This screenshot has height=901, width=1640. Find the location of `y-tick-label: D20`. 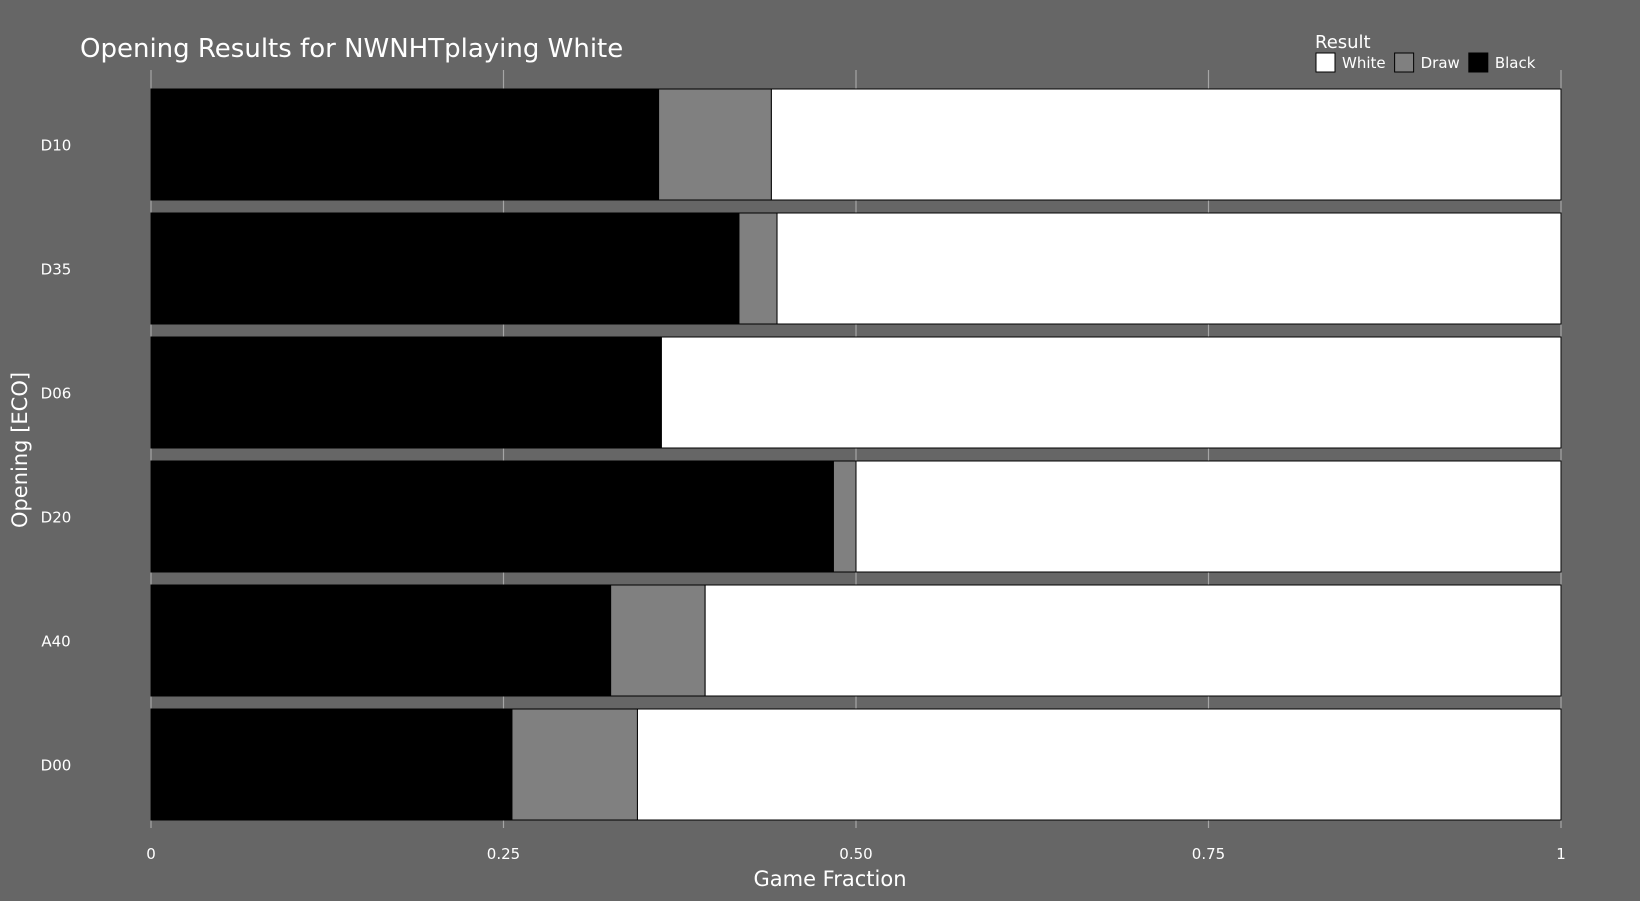

y-tick-label: D20 is located at coordinates (56, 518).